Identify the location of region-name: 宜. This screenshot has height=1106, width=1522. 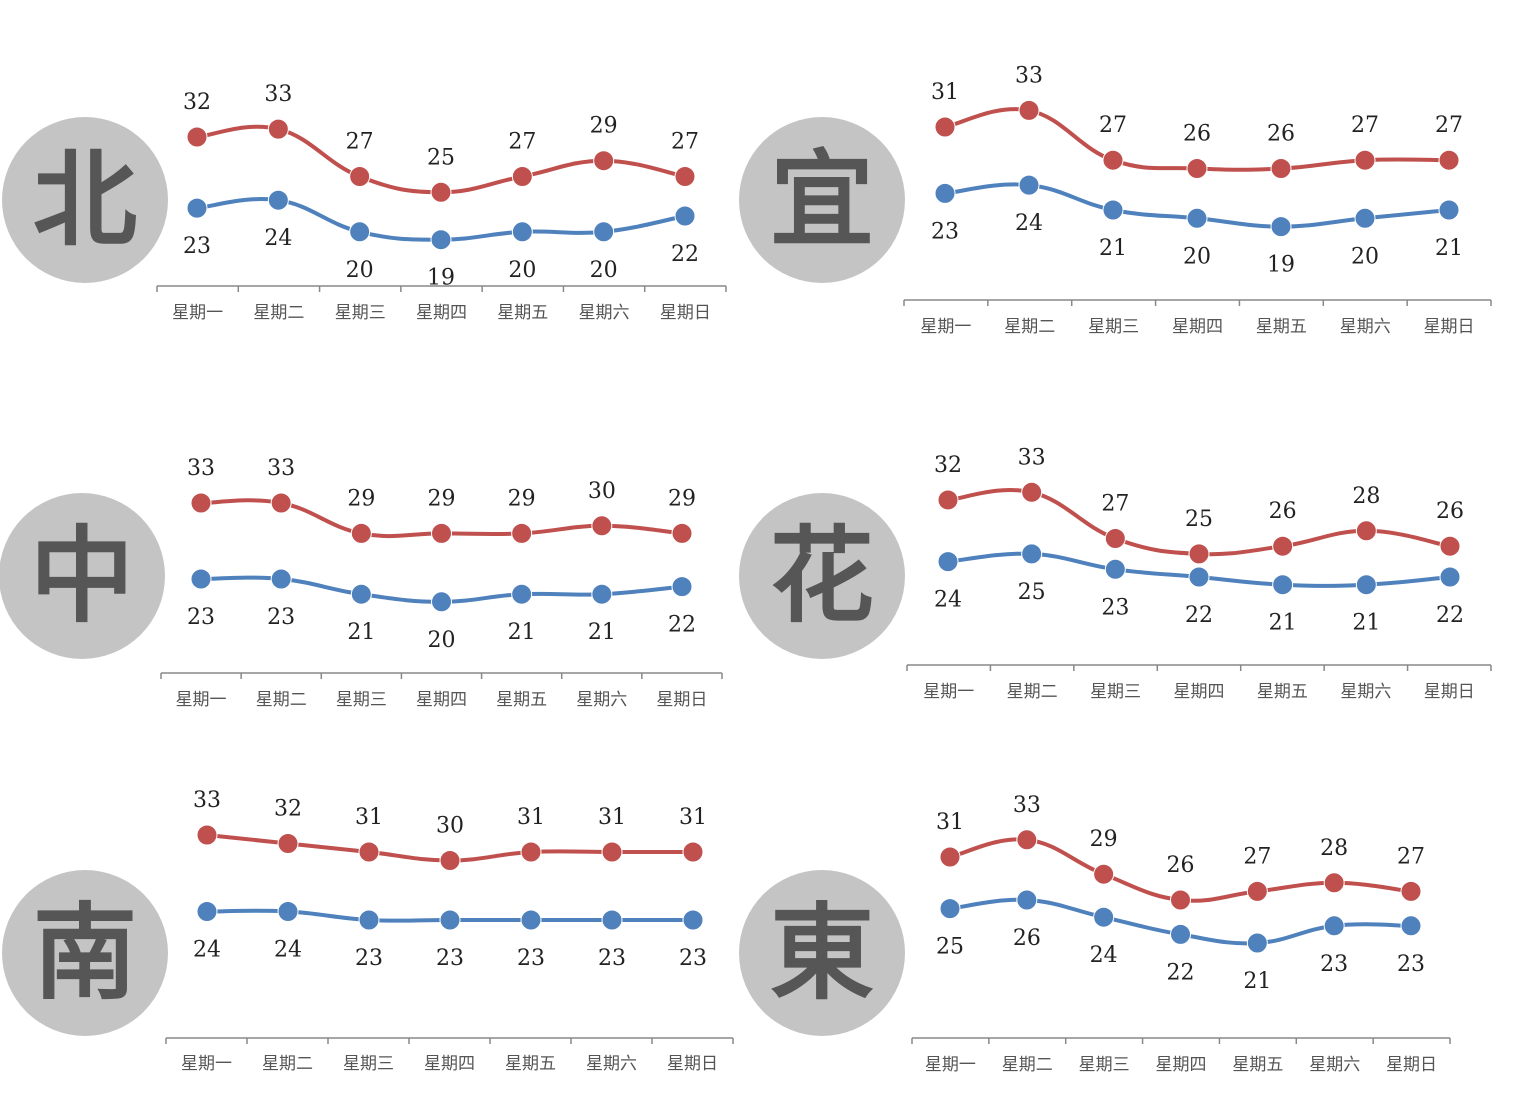
(821, 200).